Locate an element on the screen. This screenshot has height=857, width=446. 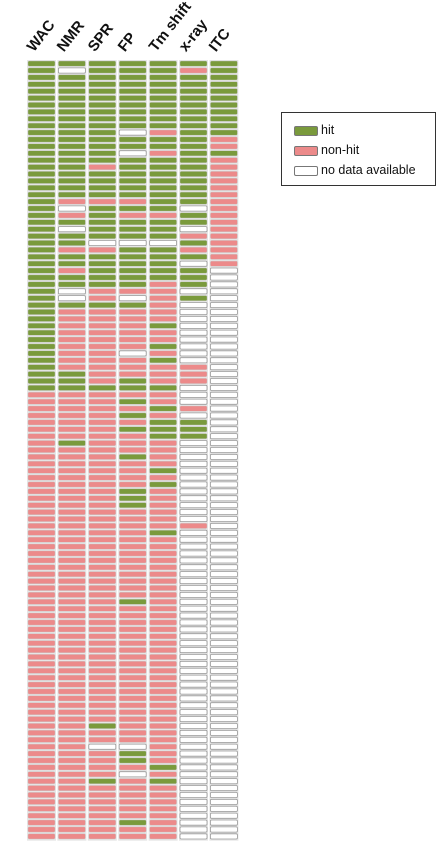
legend-label-non-hit: non-hit is located at coordinates (340, 150).